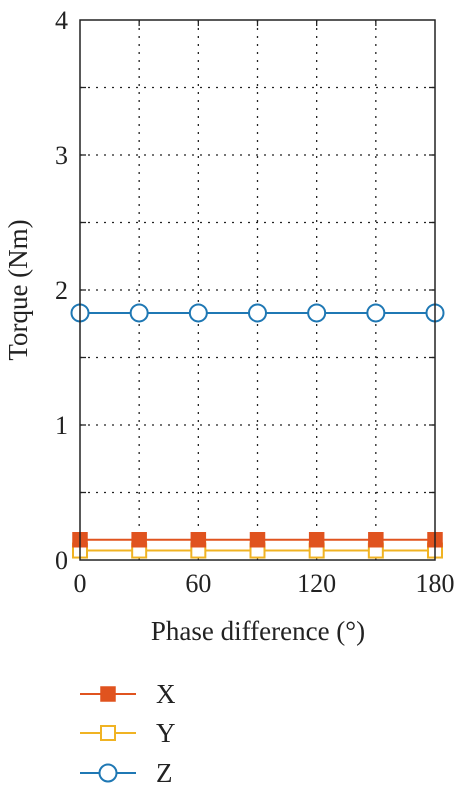 Image resolution: width=463 pixels, height=795 pixels. I want to click on x-tick-label: 180, so click(435, 583).